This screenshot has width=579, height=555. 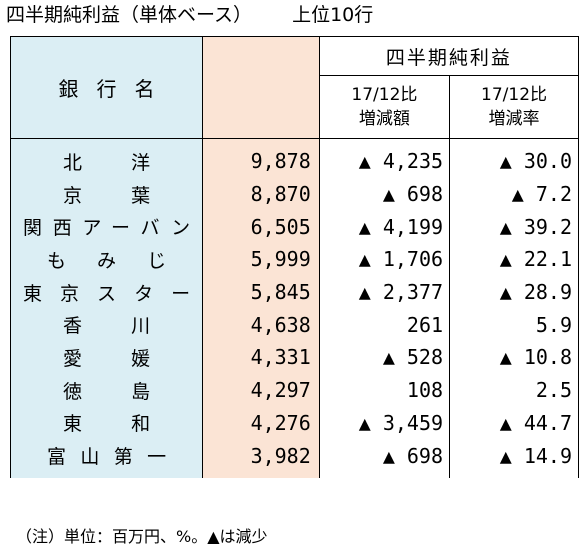 What do you see at coordinates (106, 390) in the screenshot?
I see `bank-name: 徳島` at bounding box center [106, 390].